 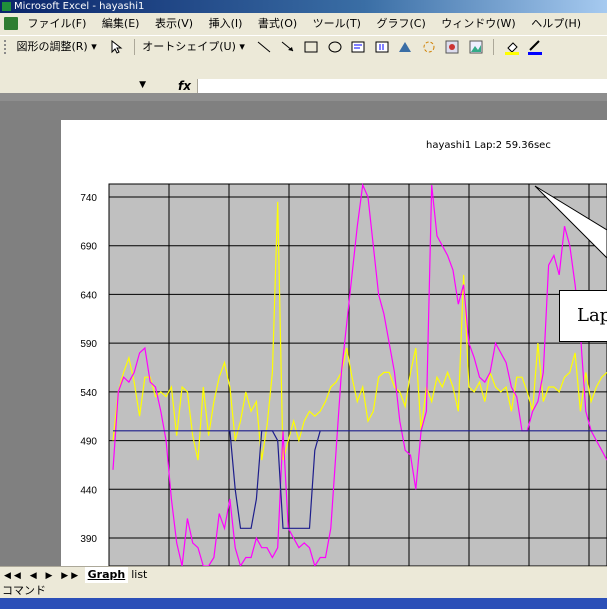 I want to click on chevron-down-icon: ▼, so click(x=142, y=85).